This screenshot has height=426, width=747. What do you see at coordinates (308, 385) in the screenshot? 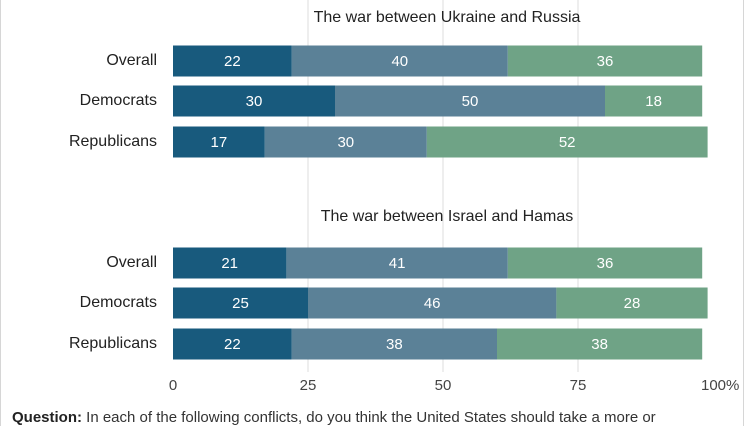
I see `x-tick-label: 25` at bounding box center [308, 385].